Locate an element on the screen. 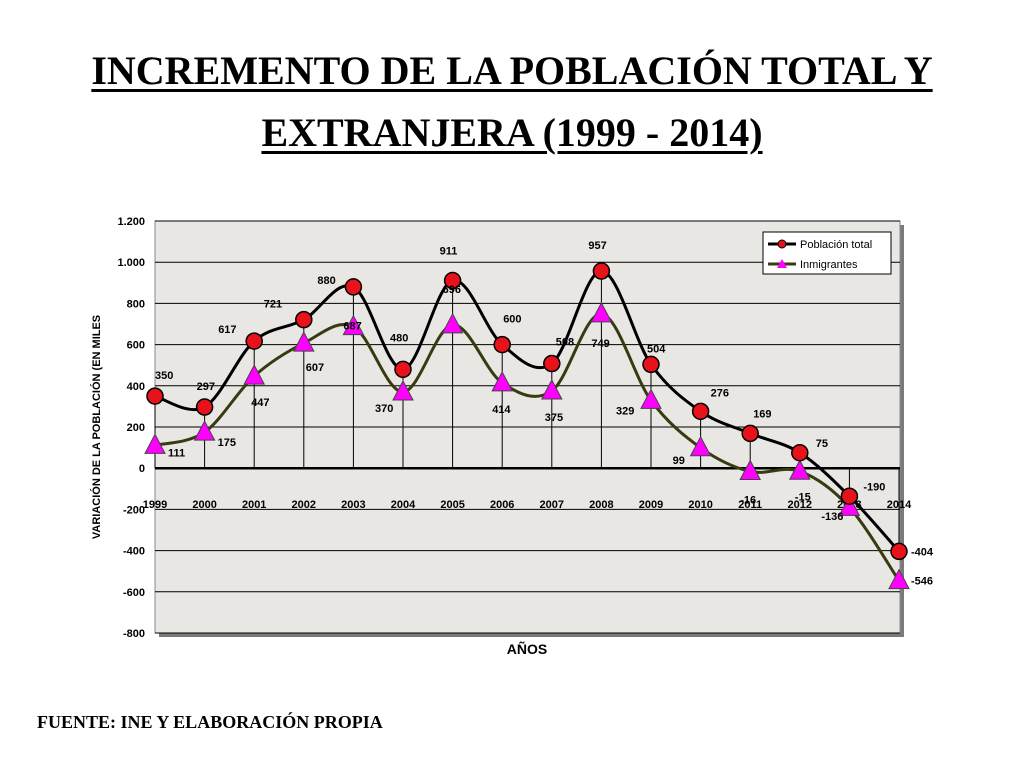 The height and width of the screenshot is (768, 1024). x-tick-label: 2014 is located at coordinates (899, 505).